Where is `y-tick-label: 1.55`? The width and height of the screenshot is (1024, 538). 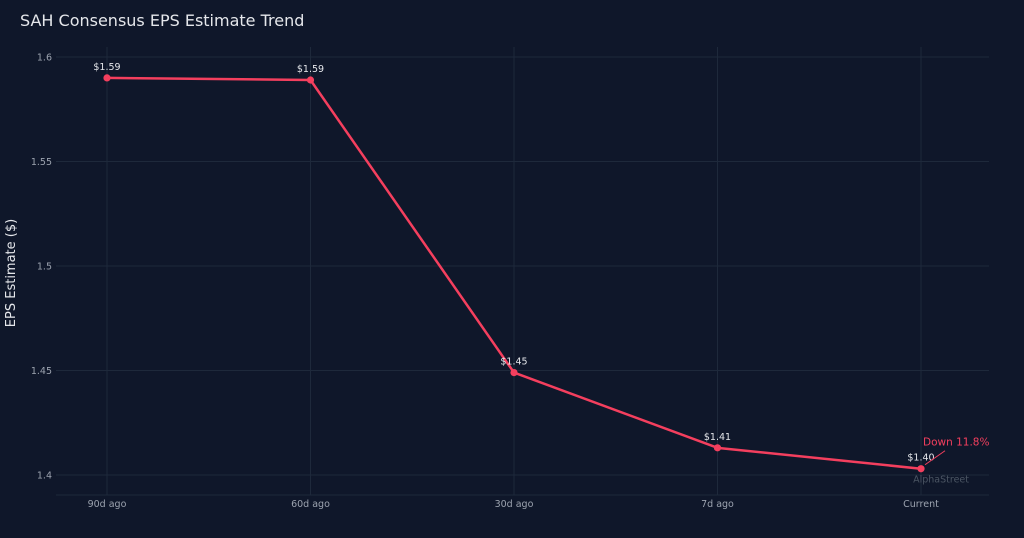
y-tick-label: 1.55 is located at coordinates (41, 162).